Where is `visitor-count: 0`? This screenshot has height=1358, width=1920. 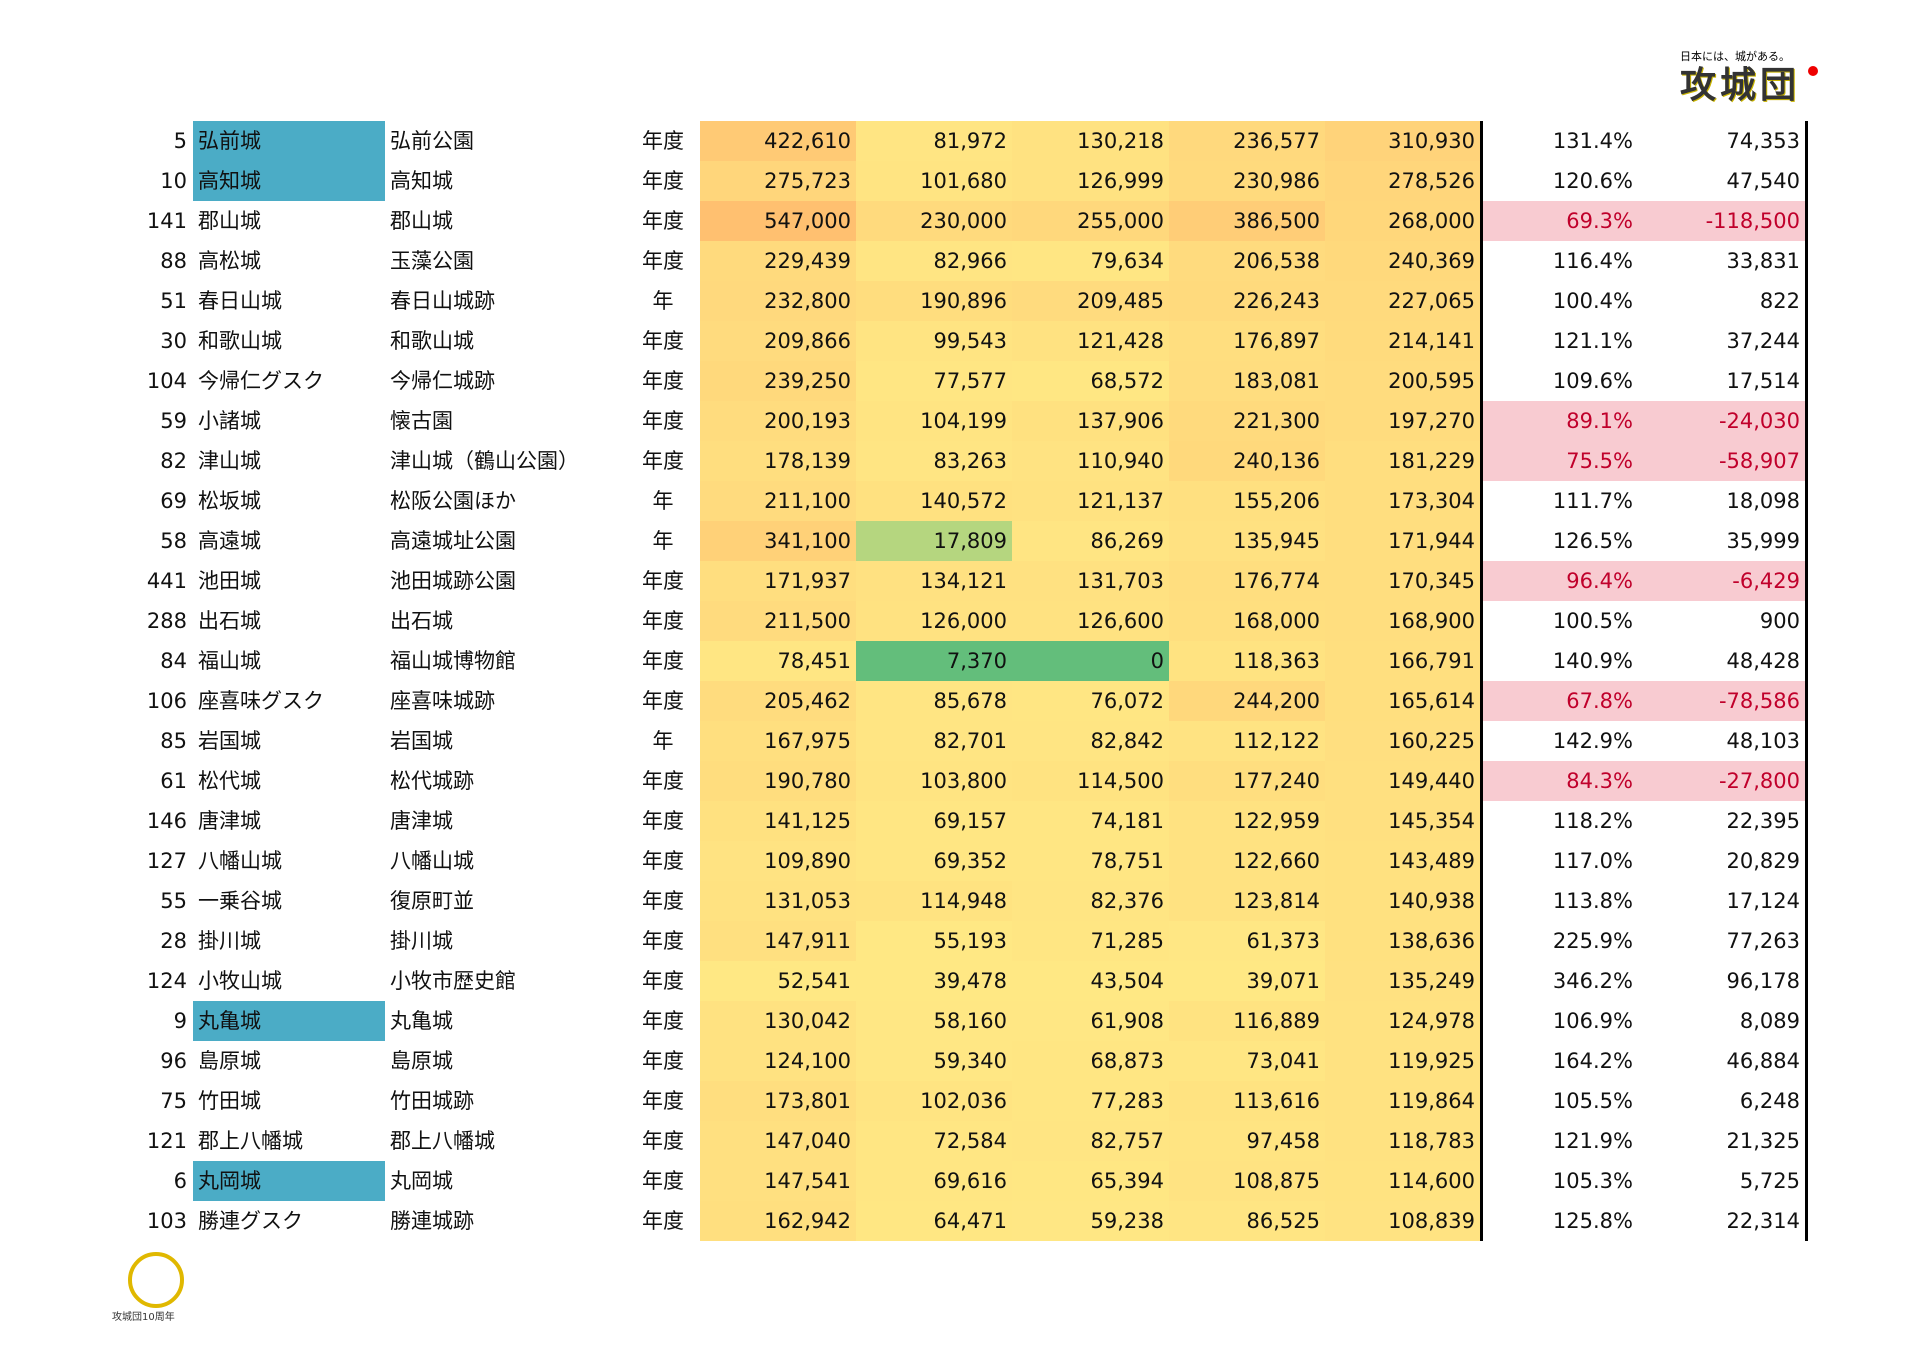 visitor-count: 0 is located at coordinates (1090, 661).